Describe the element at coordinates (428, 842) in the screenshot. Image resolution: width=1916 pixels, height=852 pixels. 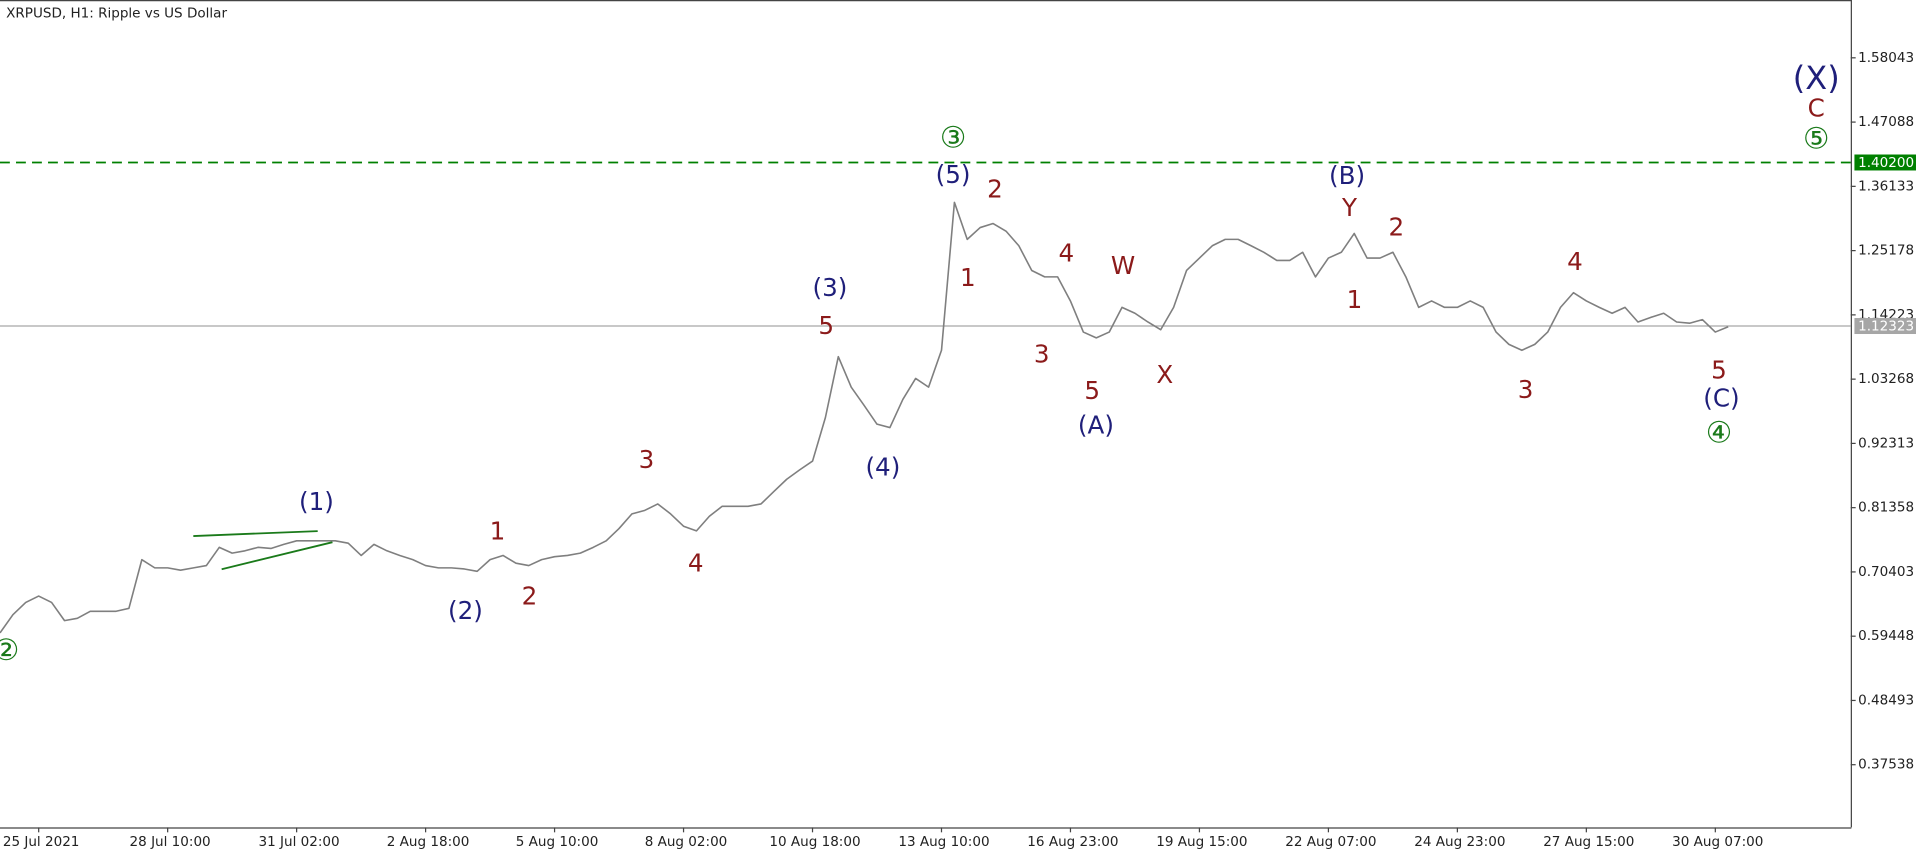
I see `x-tick-label: 2 Aug 18:00` at that location.